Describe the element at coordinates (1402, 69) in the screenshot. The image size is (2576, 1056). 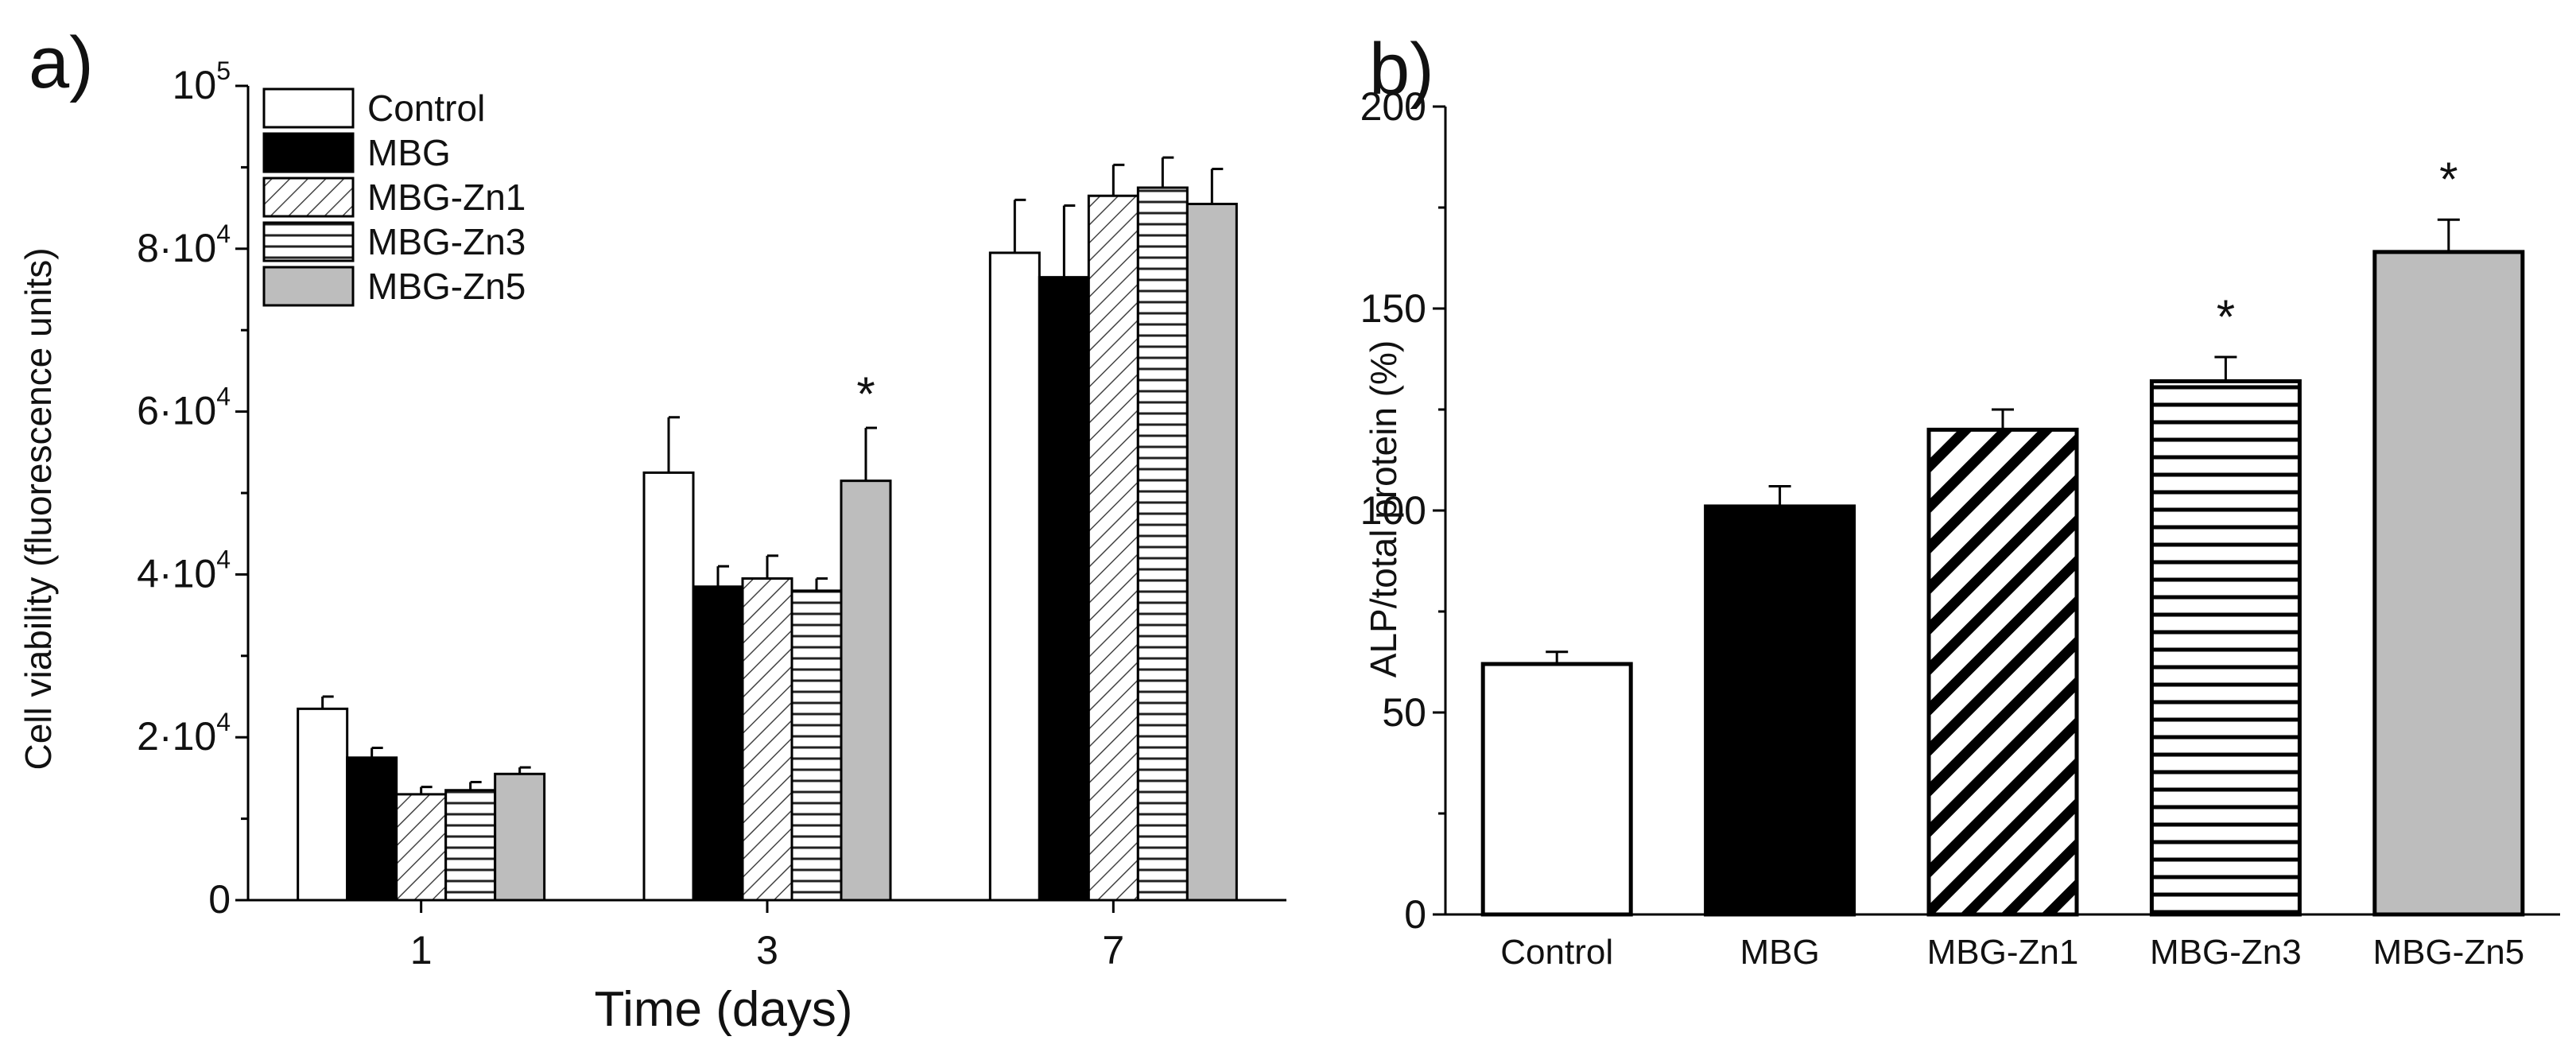
I see `panel-b-label: b)` at that location.